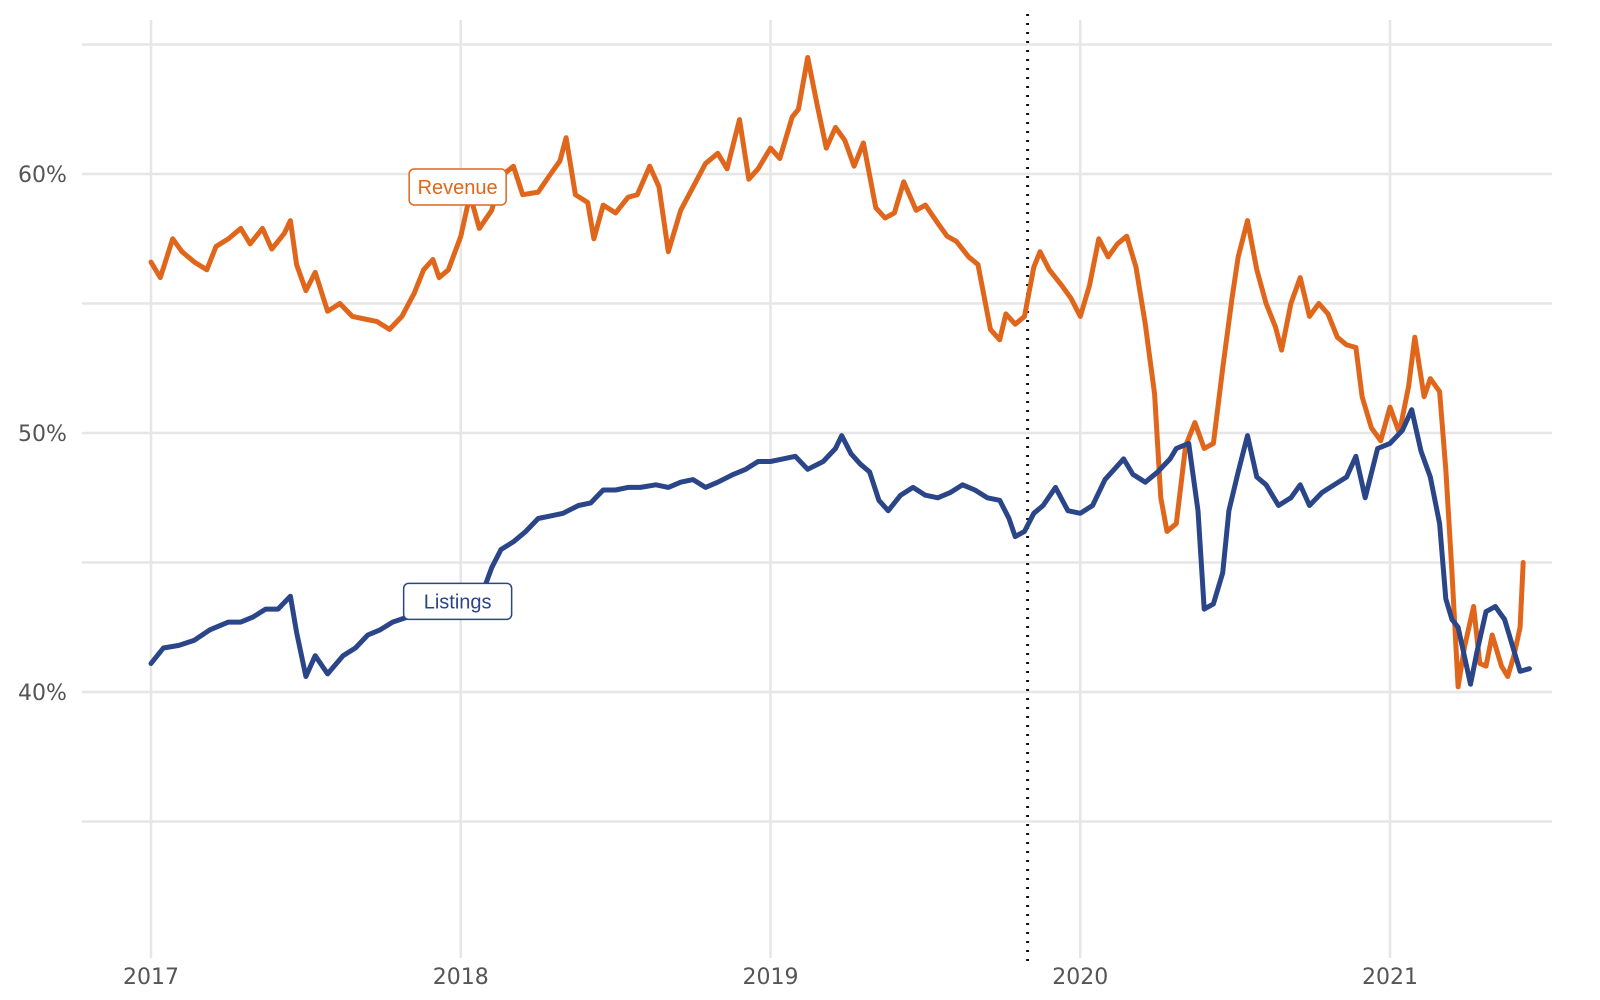  What do you see at coordinates (1390, 977) in the screenshot?
I see `x-tick-label: 2021` at bounding box center [1390, 977].